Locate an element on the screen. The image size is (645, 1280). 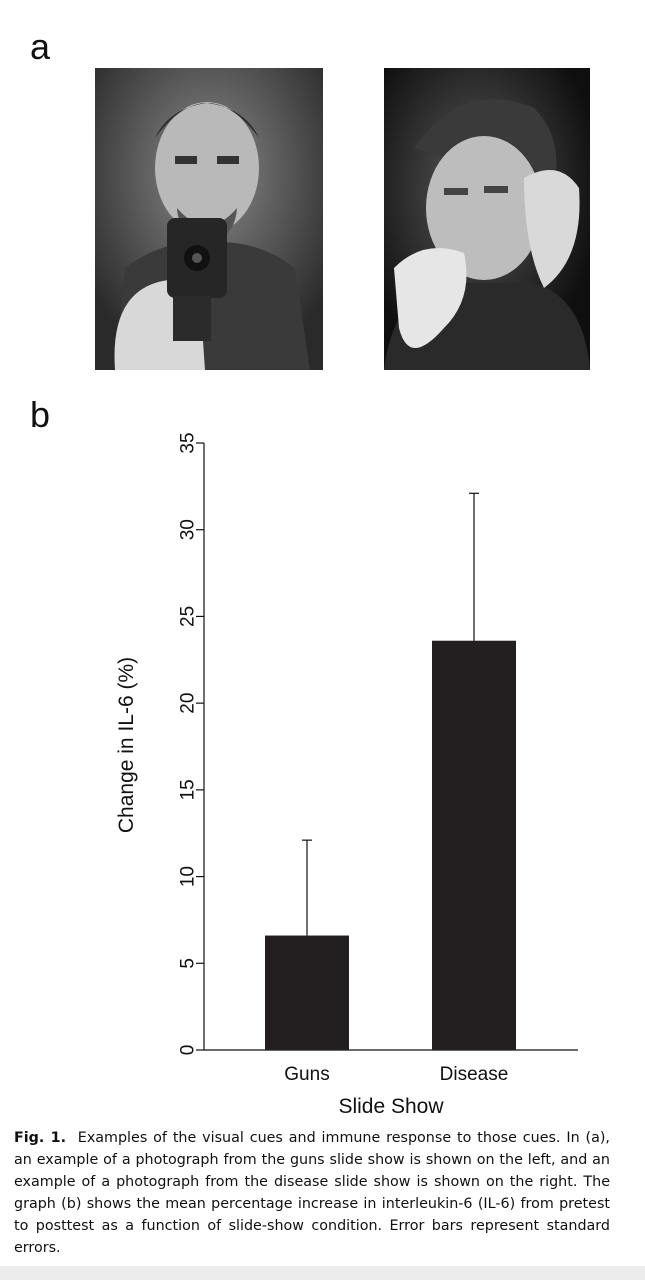
panel-b-label: b is located at coordinates (40, 414).